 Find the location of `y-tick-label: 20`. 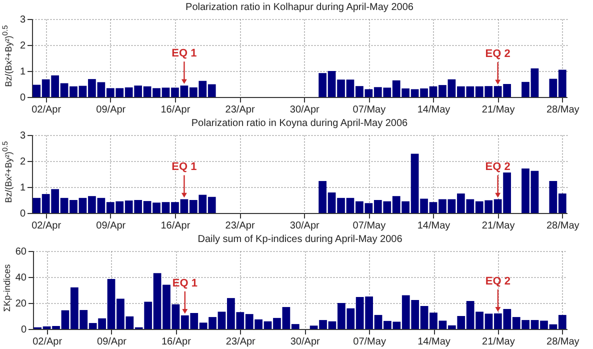

y-tick-label: 20 is located at coordinates (21, 304).